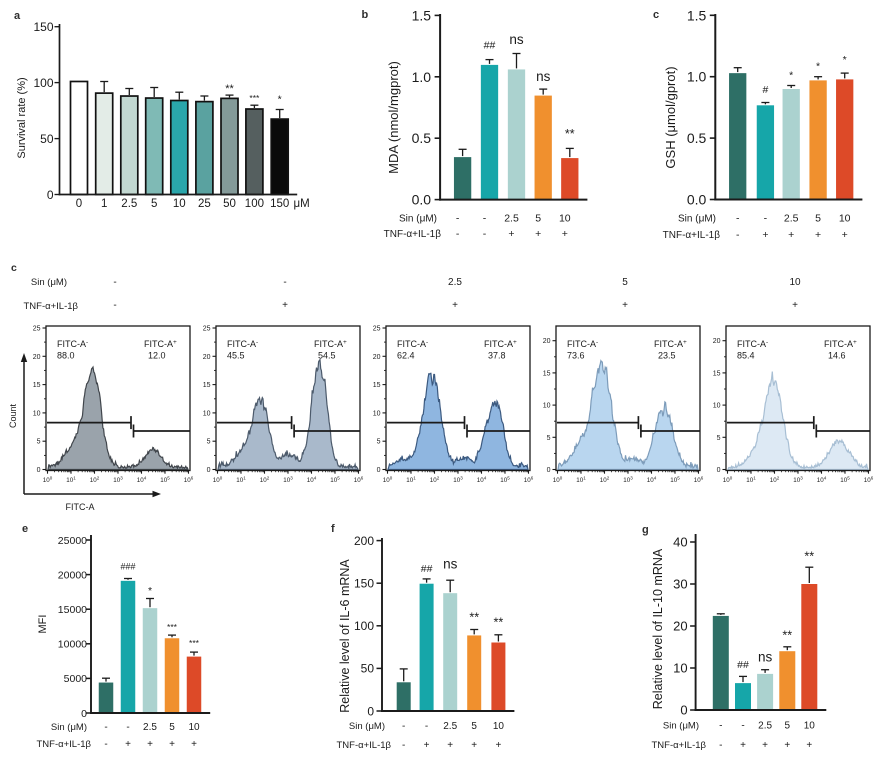 This screenshot has height=758, width=881. Describe the element at coordinates (17, 16) in the screenshot. I see `svg-text: a` at that location.